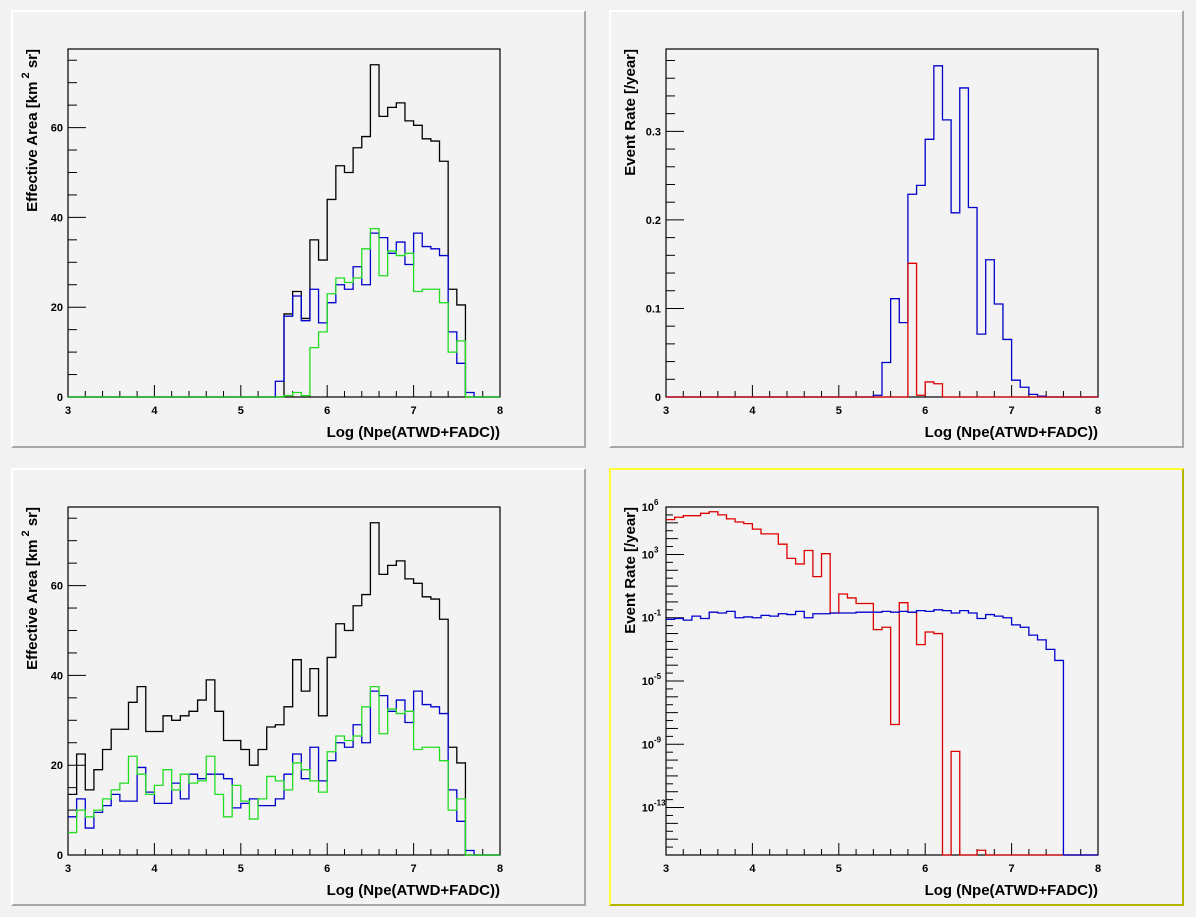 The height and width of the screenshot is (917, 1196). What do you see at coordinates (658, 739) in the screenshot?
I see `y-tick-exponent: -9` at bounding box center [658, 739].